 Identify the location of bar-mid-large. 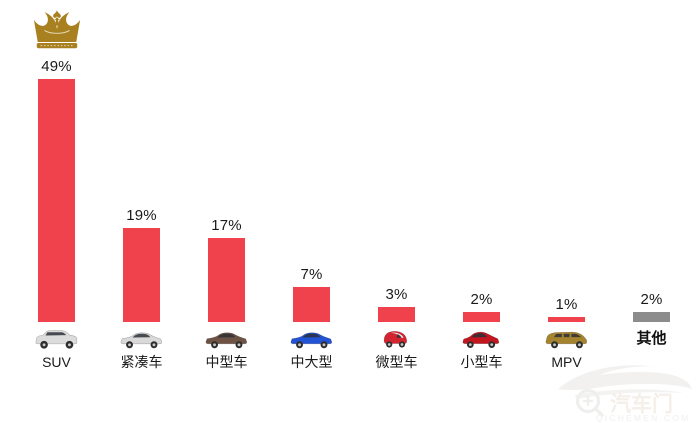
(311, 304).